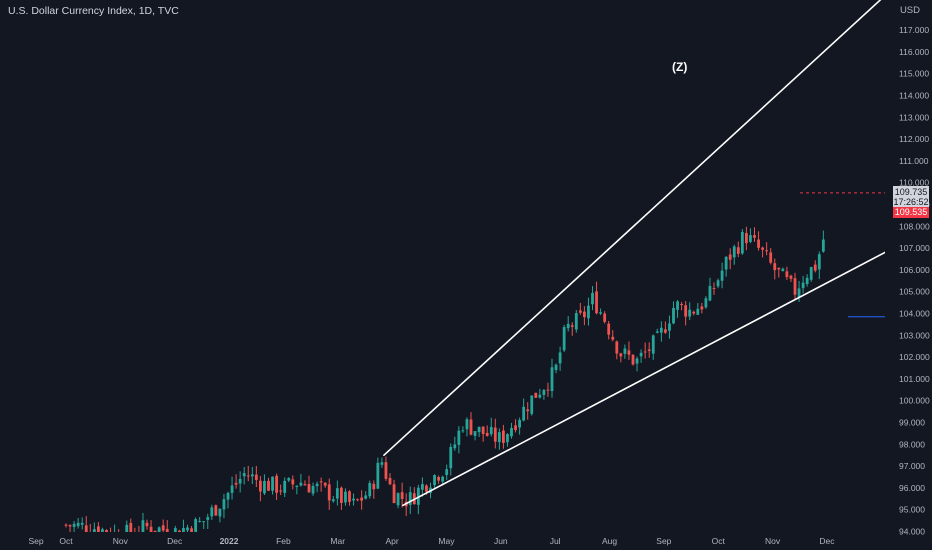  I want to click on time-tick-label: Jun, so click(501, 541).